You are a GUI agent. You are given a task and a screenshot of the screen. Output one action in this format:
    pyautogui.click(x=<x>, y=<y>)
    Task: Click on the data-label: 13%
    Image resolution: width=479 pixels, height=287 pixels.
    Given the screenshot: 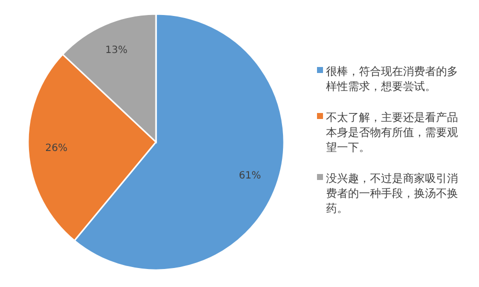 What is the action you would take?
    pyautogui.click(x=116, y=50)
    